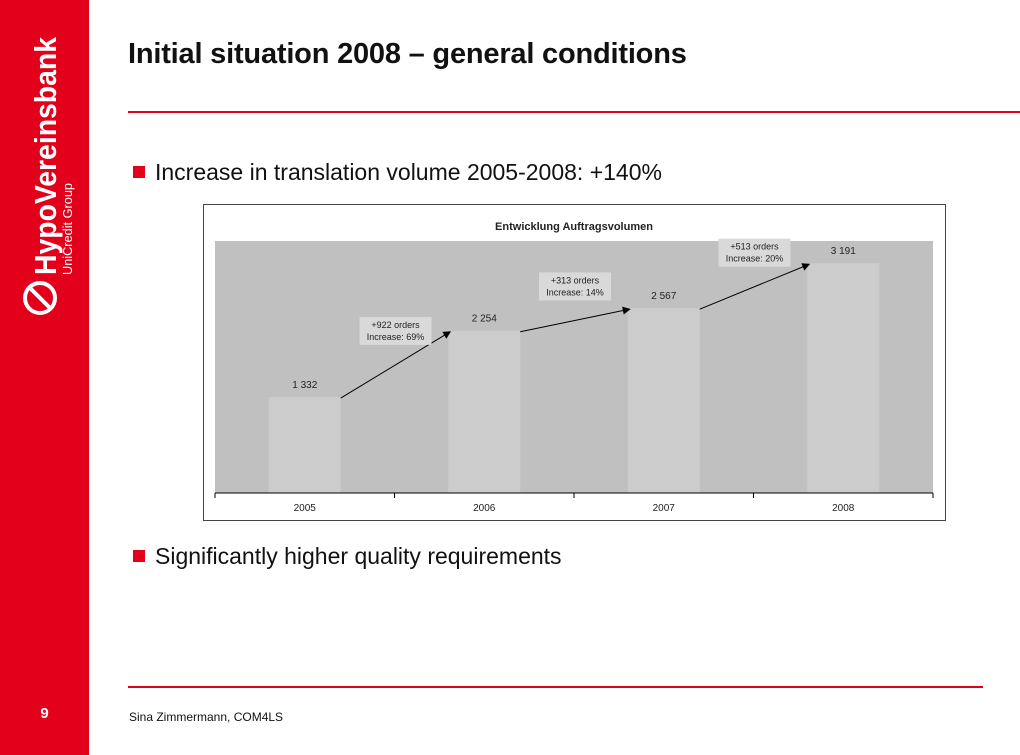 Image resolution: width=1020 pixels, height=755 pixels. What do you see at coordinates (663, 296) in the screenshot?
I see `data-label-2007: 2 567` at bounding box center [663, 296].